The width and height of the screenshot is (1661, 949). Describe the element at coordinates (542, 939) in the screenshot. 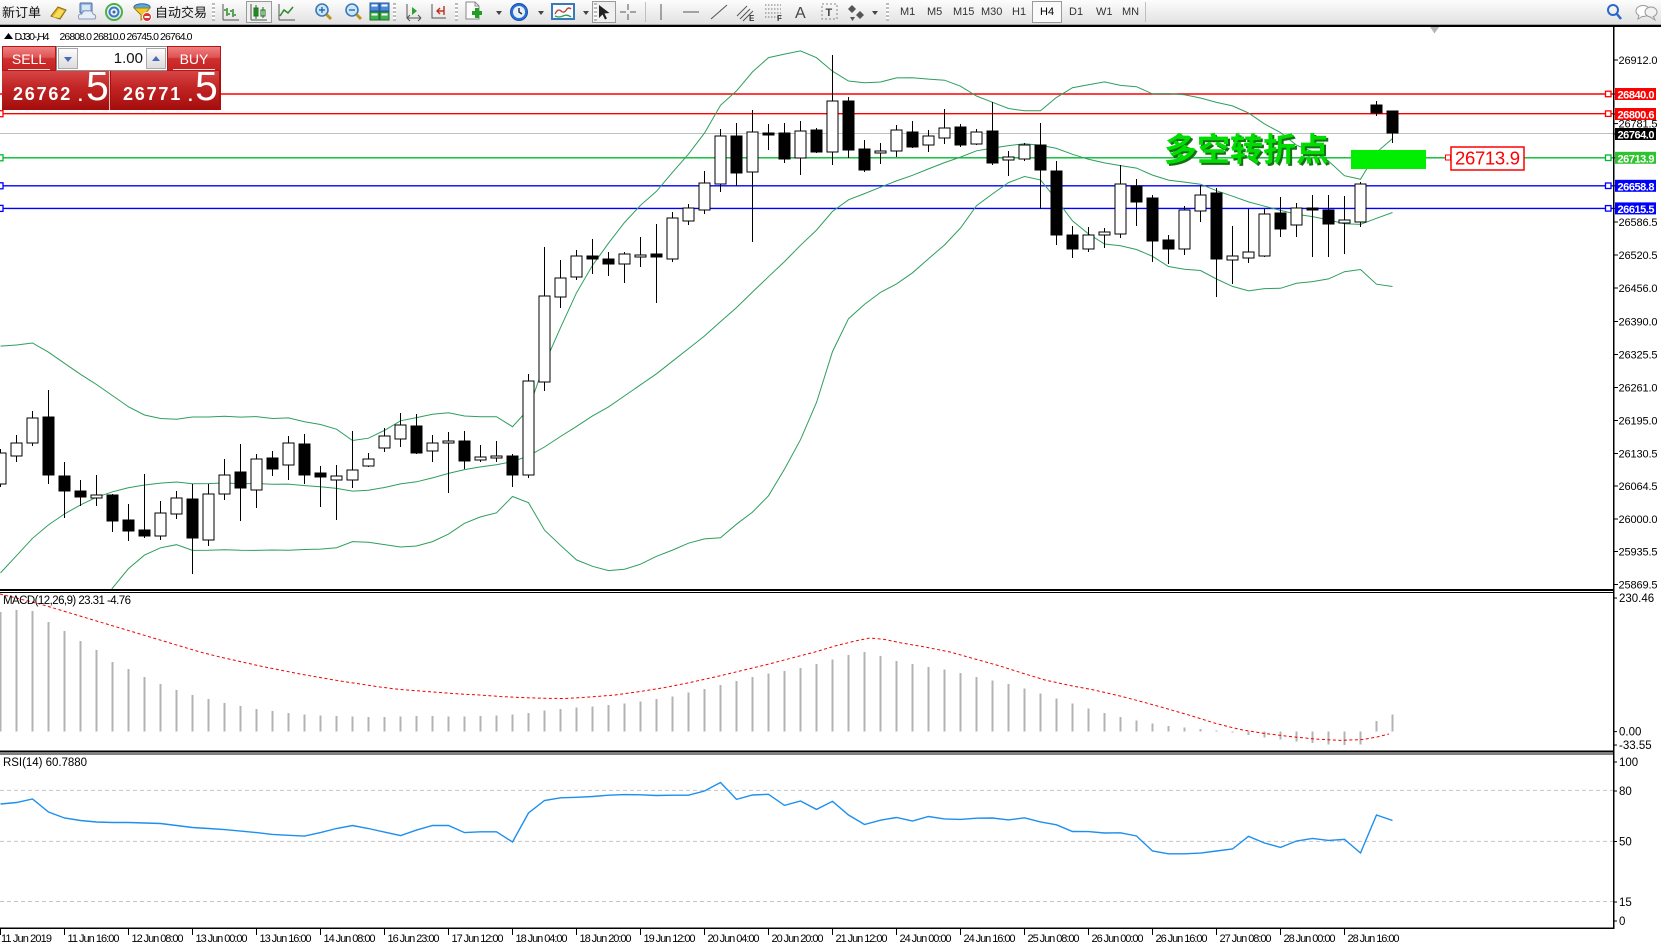

I see `svg-text: 18 Jun 04:00` at that location.